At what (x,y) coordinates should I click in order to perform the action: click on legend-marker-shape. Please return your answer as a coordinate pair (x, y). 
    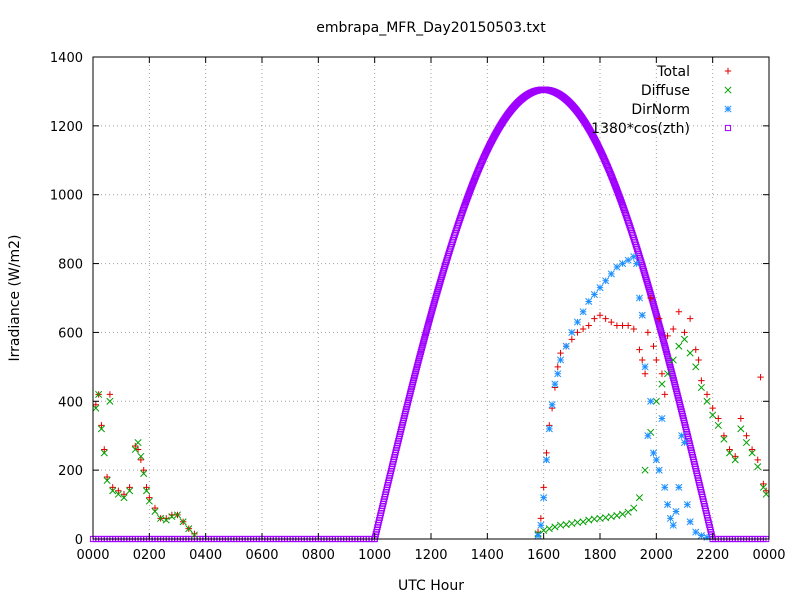
    Looking at the image, I should click on (728, 71).